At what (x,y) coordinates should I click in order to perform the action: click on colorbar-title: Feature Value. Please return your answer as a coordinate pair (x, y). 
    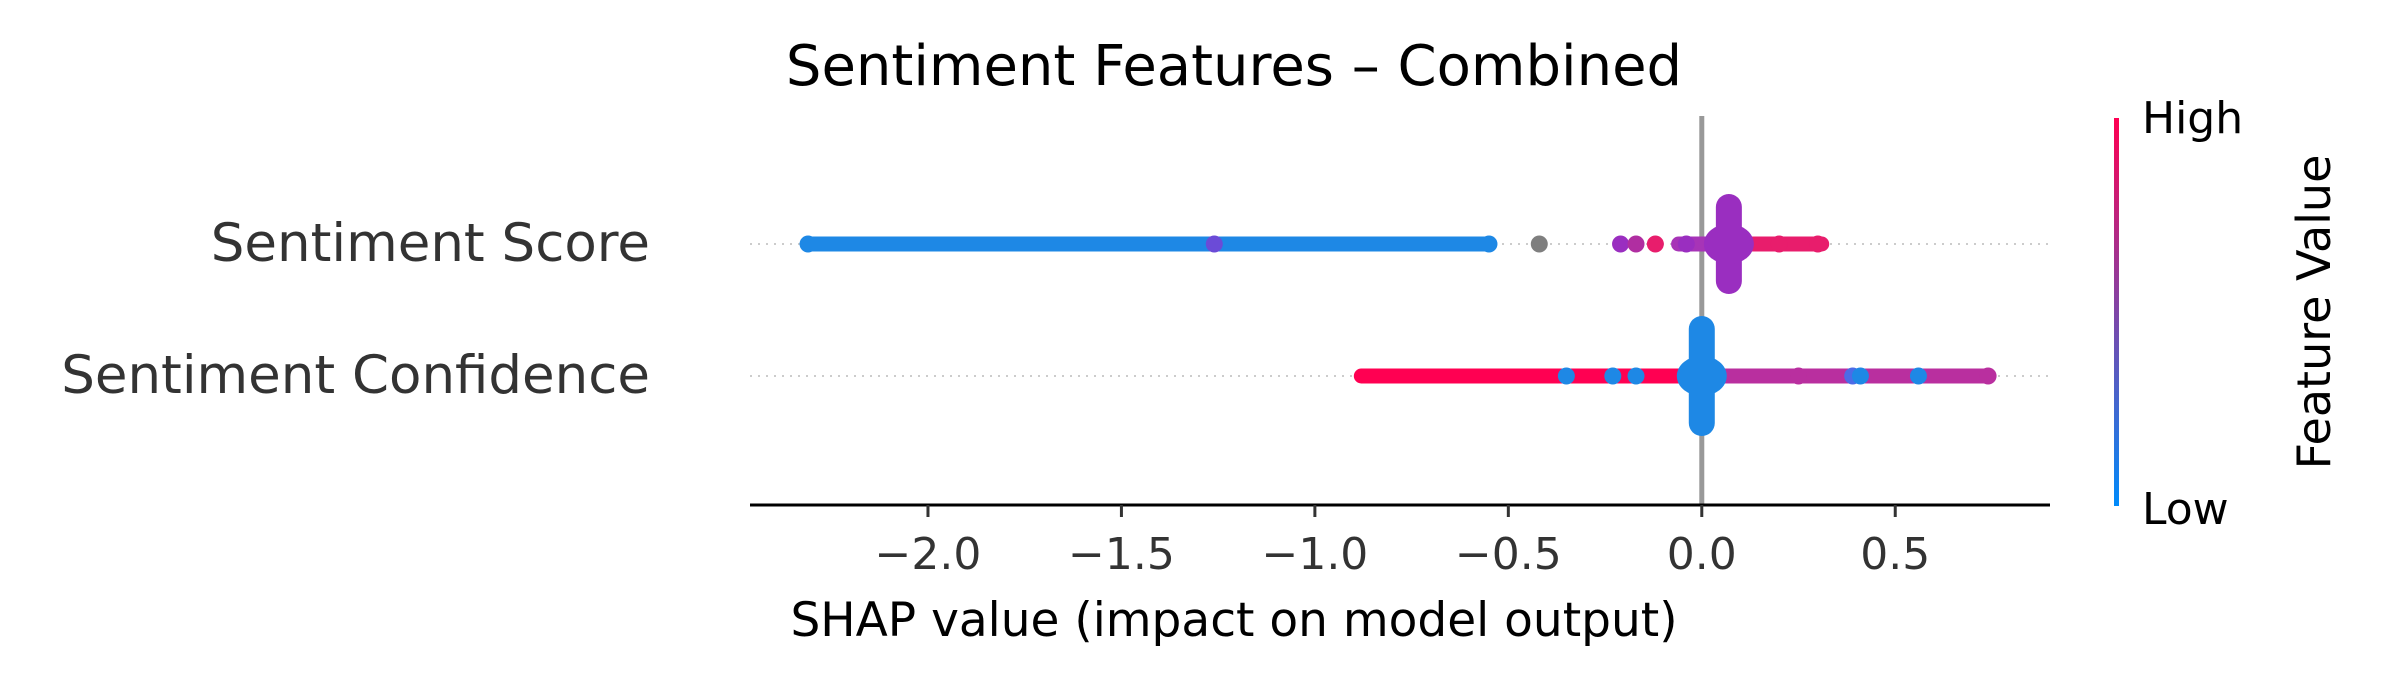
    Looking at the image, I should click on (2314, 312).